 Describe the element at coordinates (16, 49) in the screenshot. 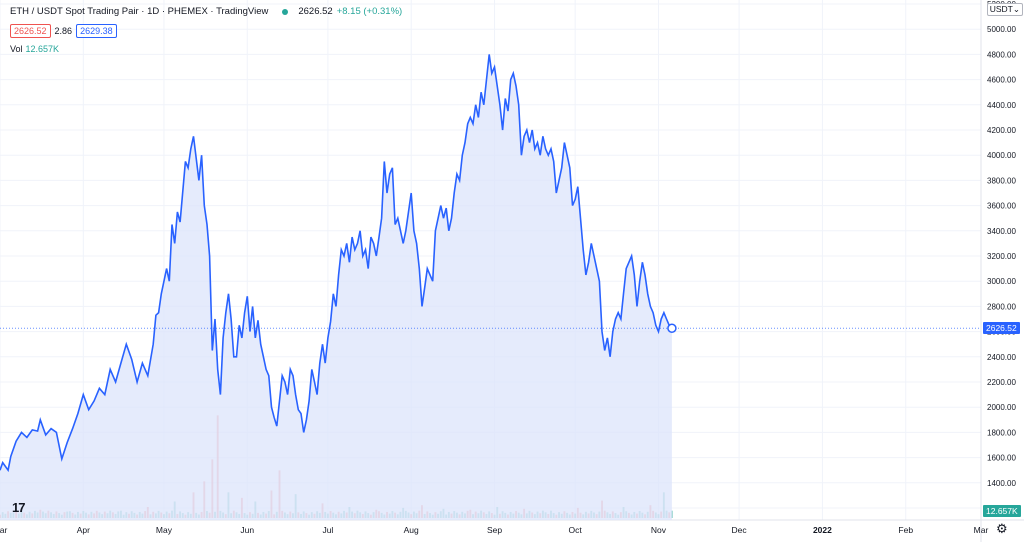

I see `volume-label: Vol` at that location.